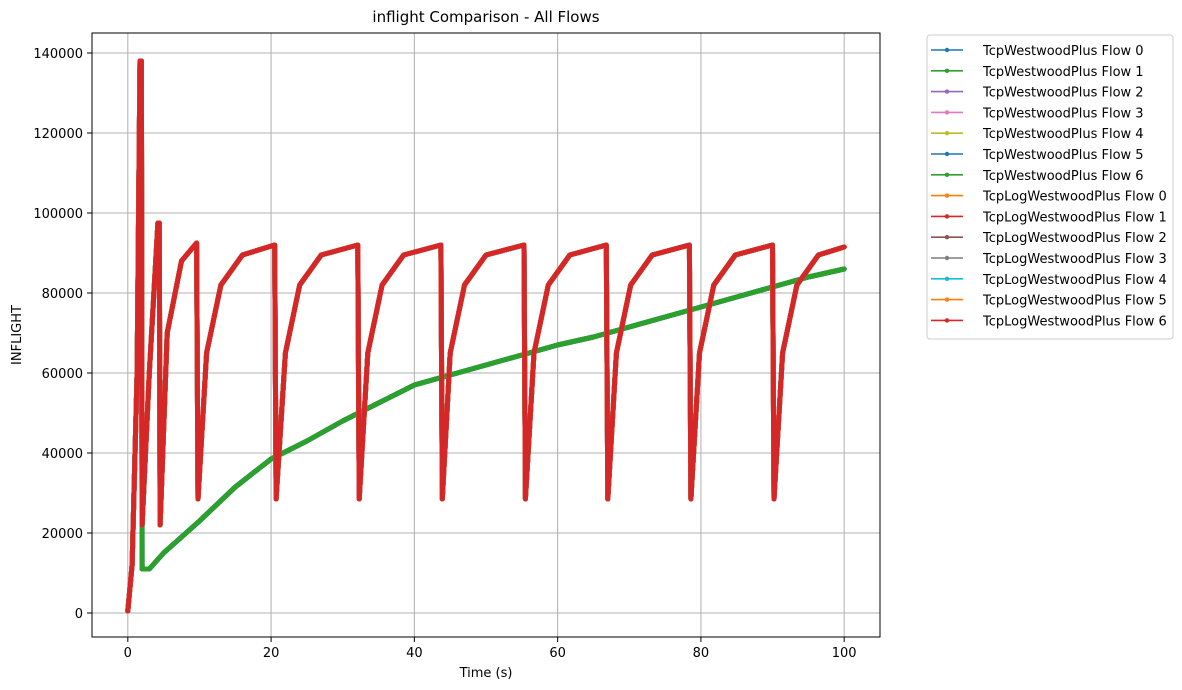 Image resolution: width=1182 pixels, height=690 pixels. Describe the element at coordinates (1074, 259) in the screenshot. I see `legend-label: TcpLogWestwoodPlus Flow 3` at that location.